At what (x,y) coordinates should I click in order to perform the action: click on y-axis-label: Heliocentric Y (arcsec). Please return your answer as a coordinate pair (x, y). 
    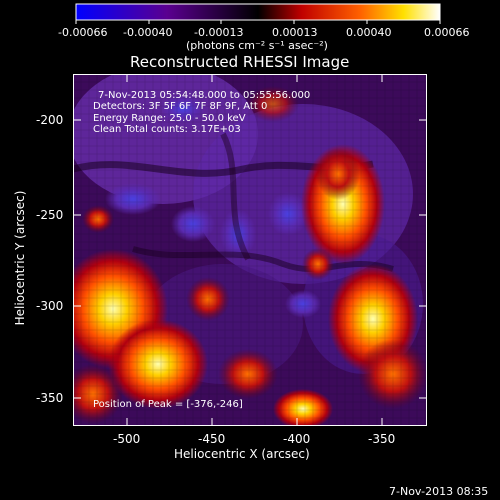
    Looking at the image, I should click on (20, 258).